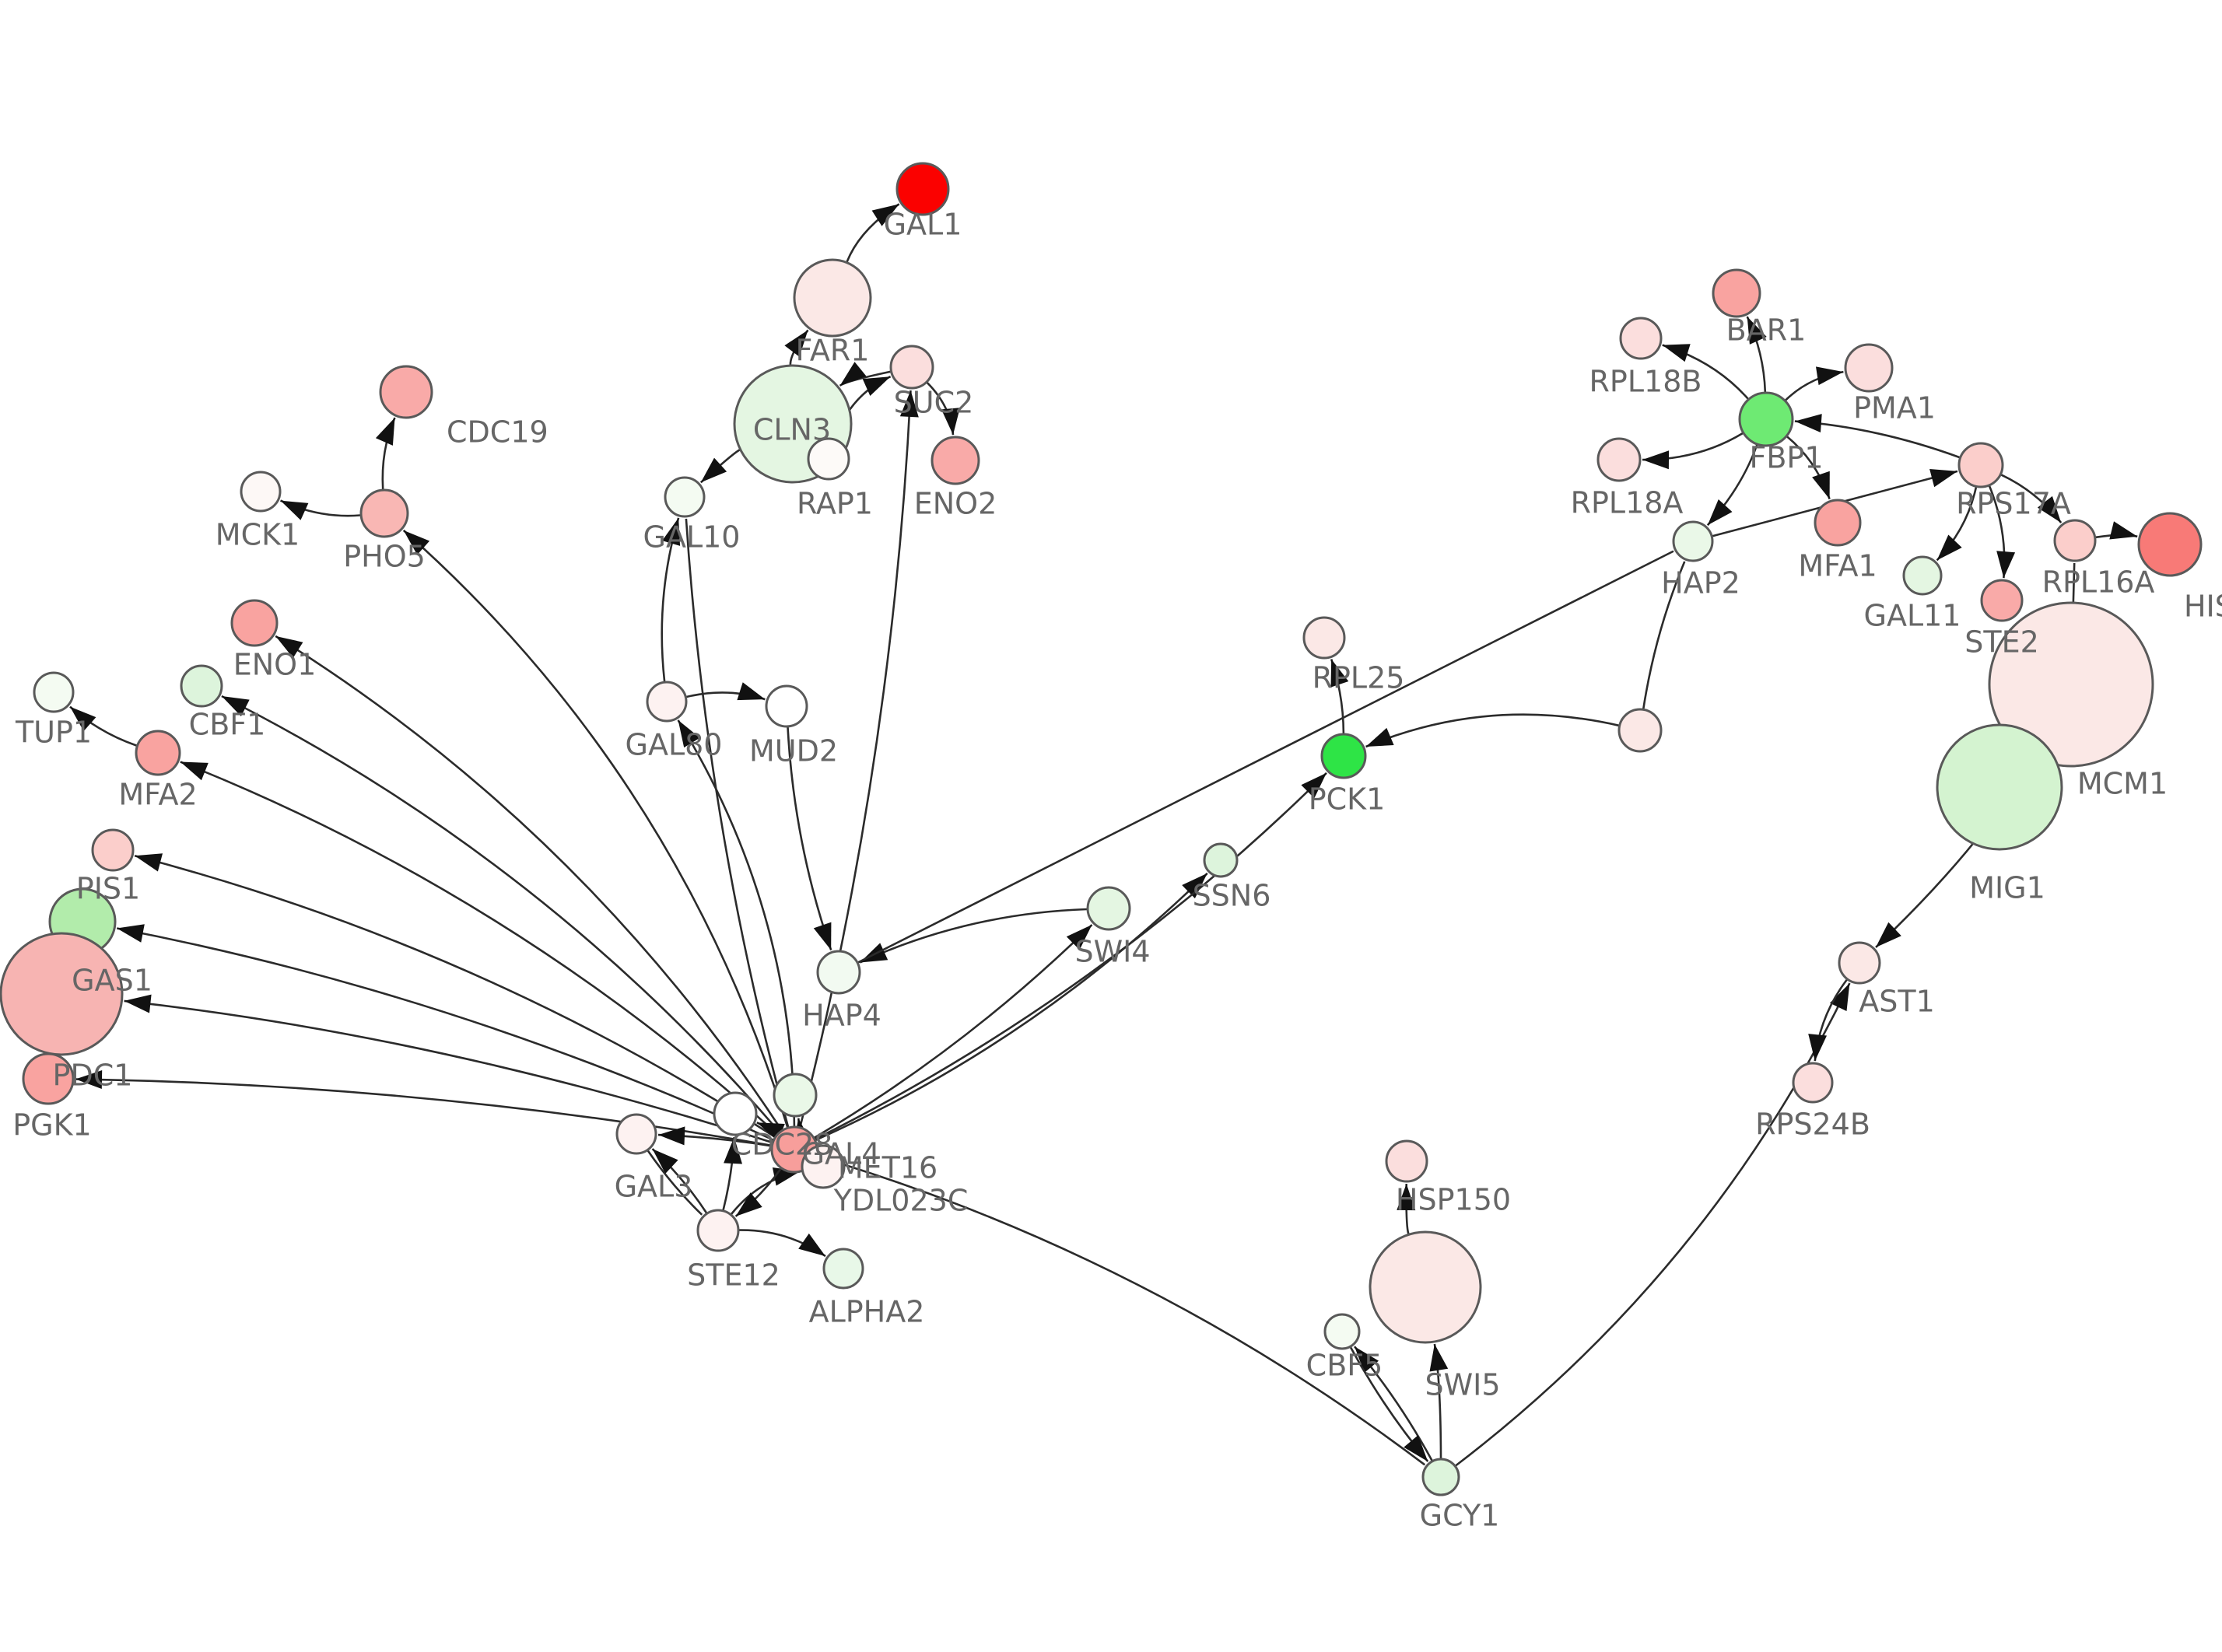  I want to click on gene-node-suc2, so click(911, 368).